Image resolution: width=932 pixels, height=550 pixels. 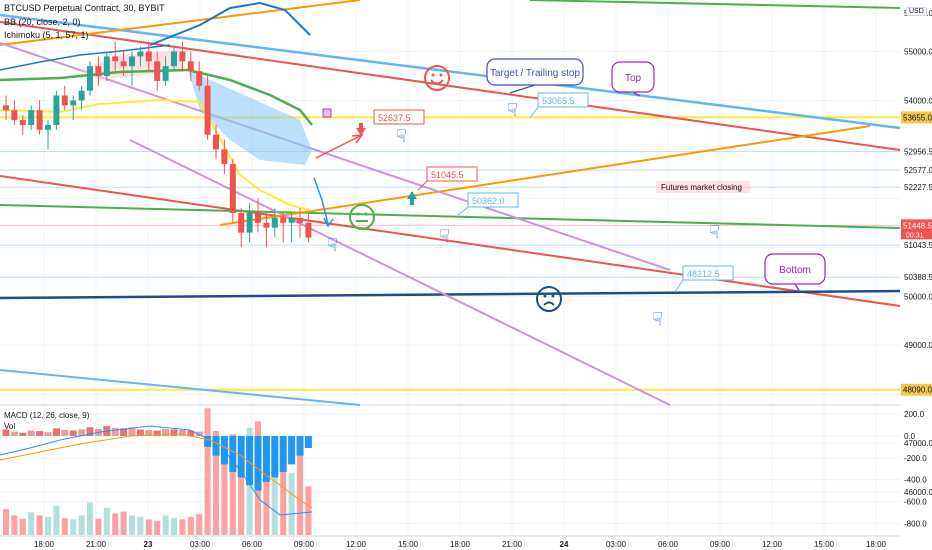 I want to click on bb-indicator-label: BB (20, close, 2, 0), so click(x=42, y=22).